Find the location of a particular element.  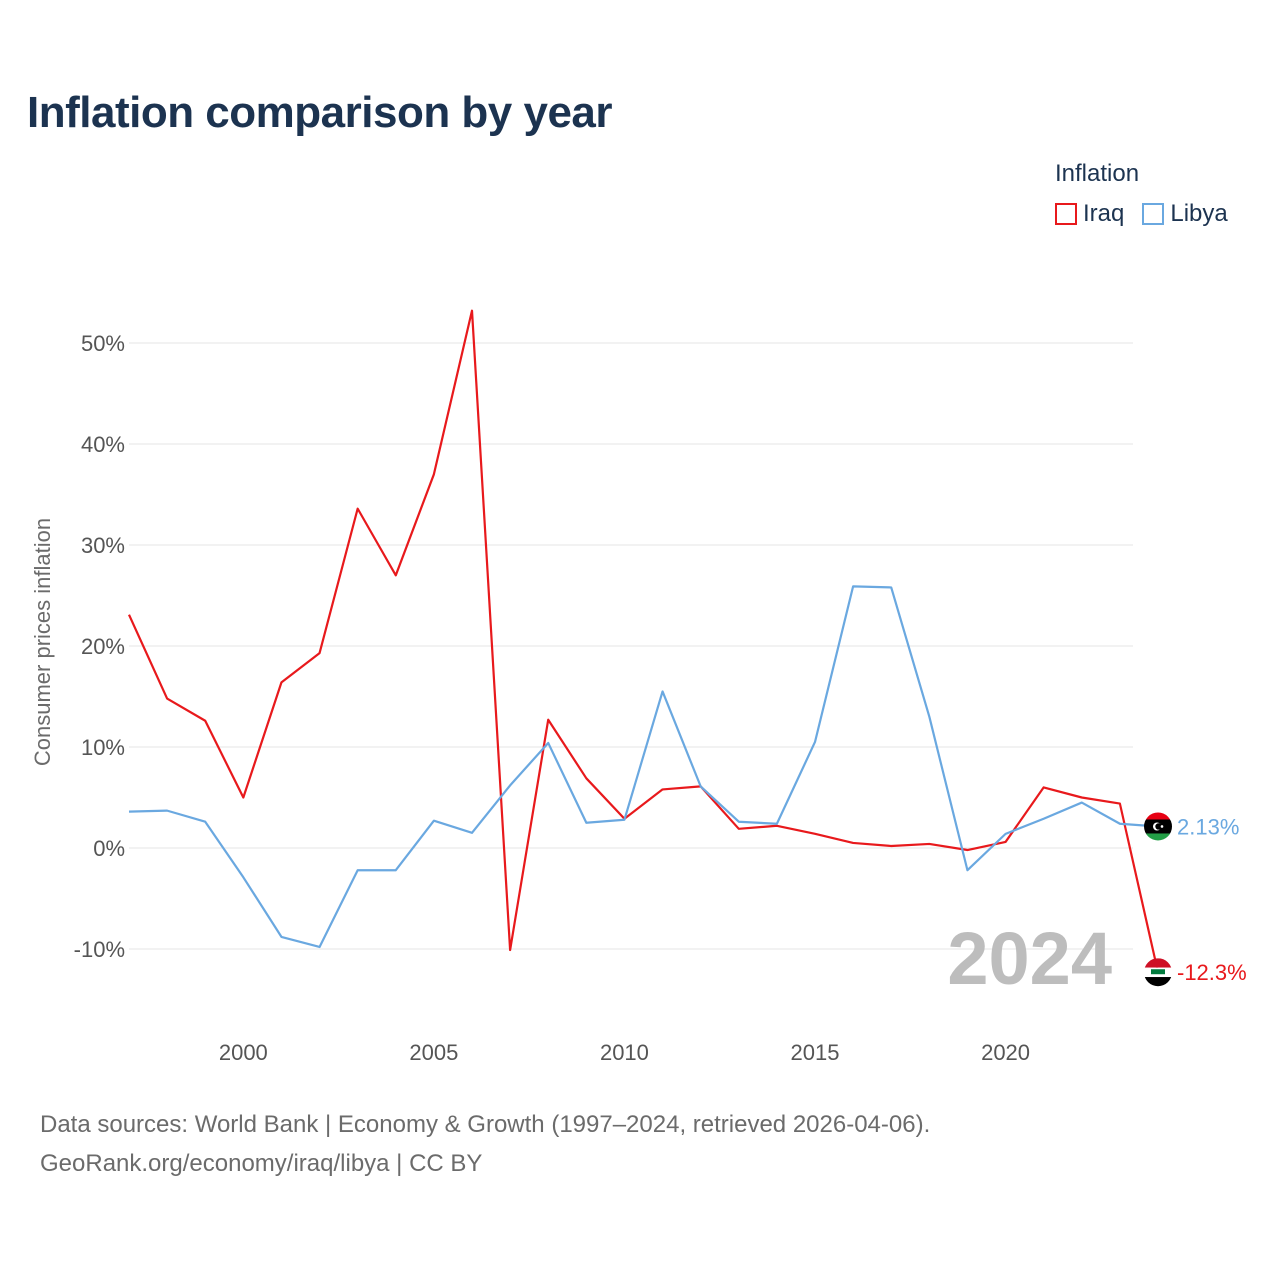

flag-marker-libya is located at coordinates (1158, 826).